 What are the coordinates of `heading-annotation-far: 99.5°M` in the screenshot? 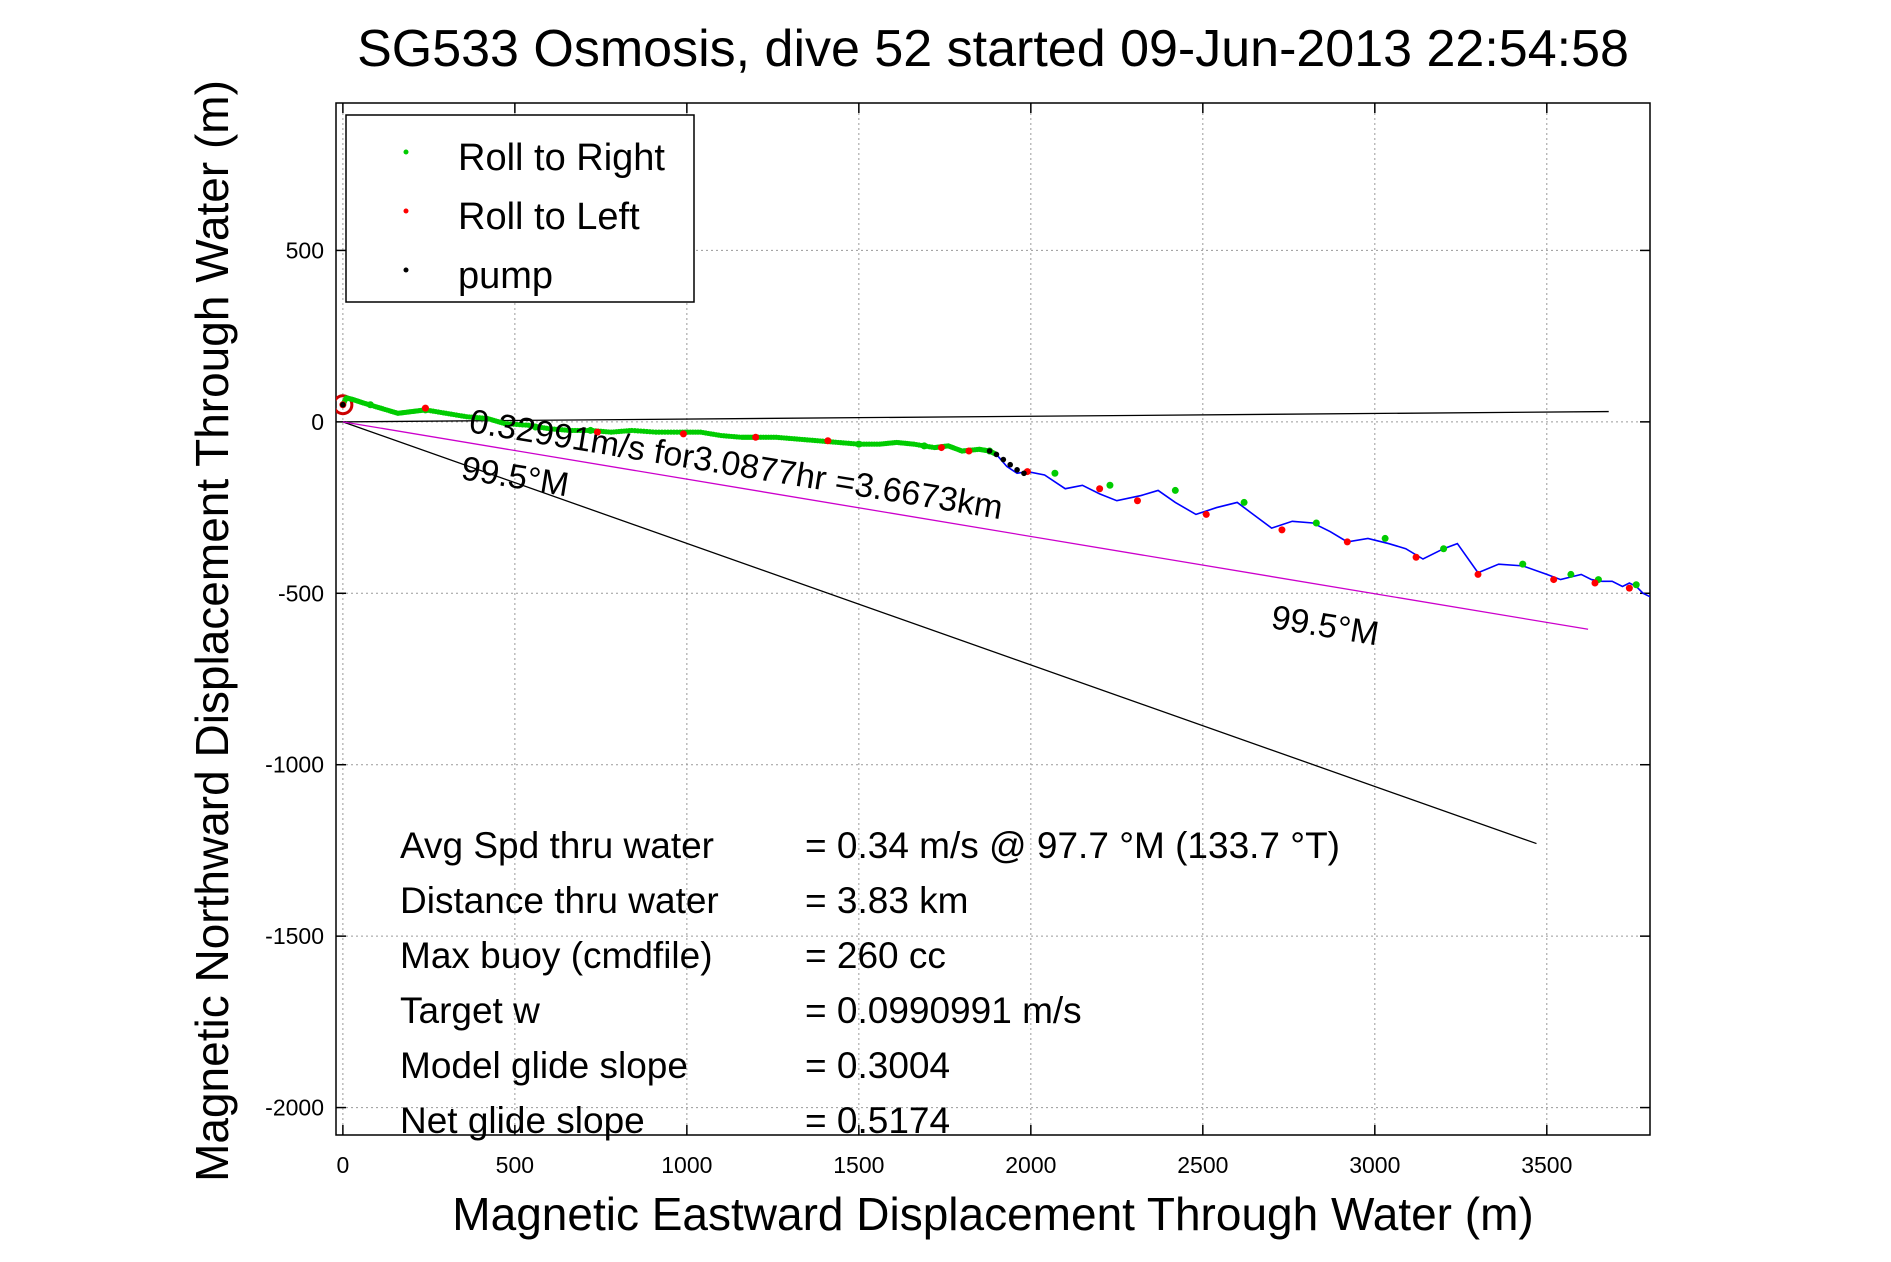 It's located at (1325, 625).